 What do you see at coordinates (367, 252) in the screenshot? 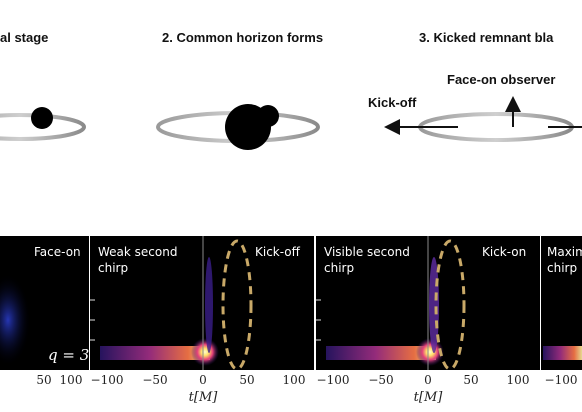
I see `panel-label: Visible second` at bounding box center [367, 252].